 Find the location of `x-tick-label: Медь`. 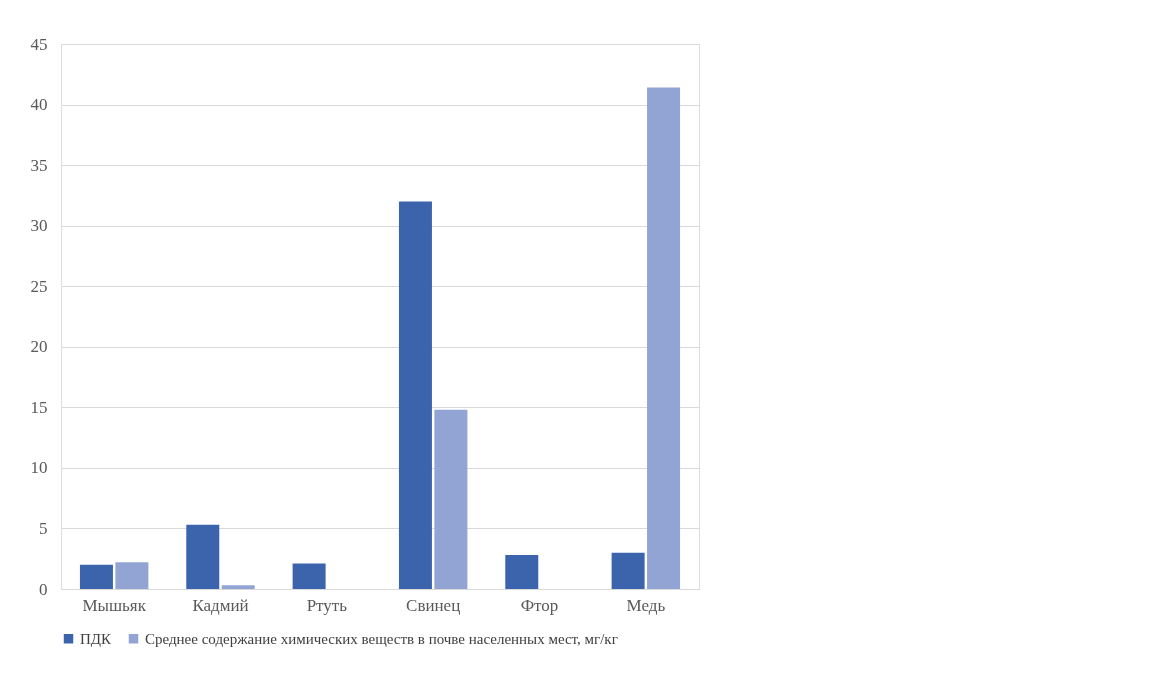

x-tick-label: Медь is located at coordinates (646, 605).